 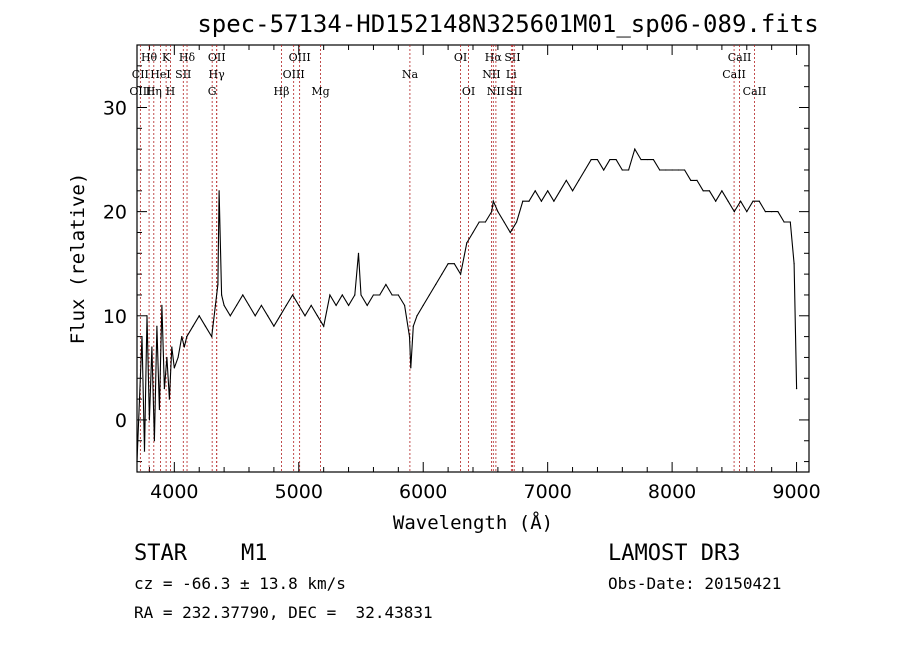 I want to click on x-tick-label: 6000, so click(x=423, y=492).